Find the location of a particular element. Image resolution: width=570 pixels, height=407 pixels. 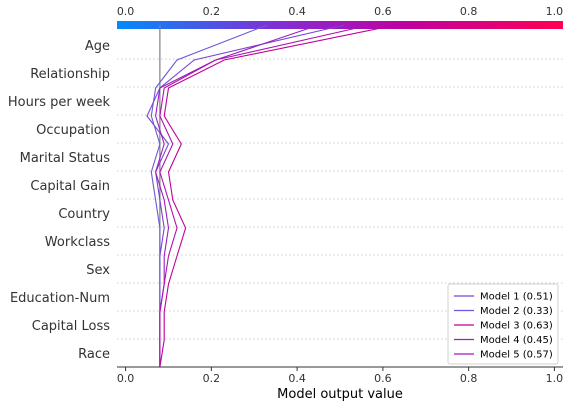

top-tick-label: 0.8 is located at coordinates (469, 11).